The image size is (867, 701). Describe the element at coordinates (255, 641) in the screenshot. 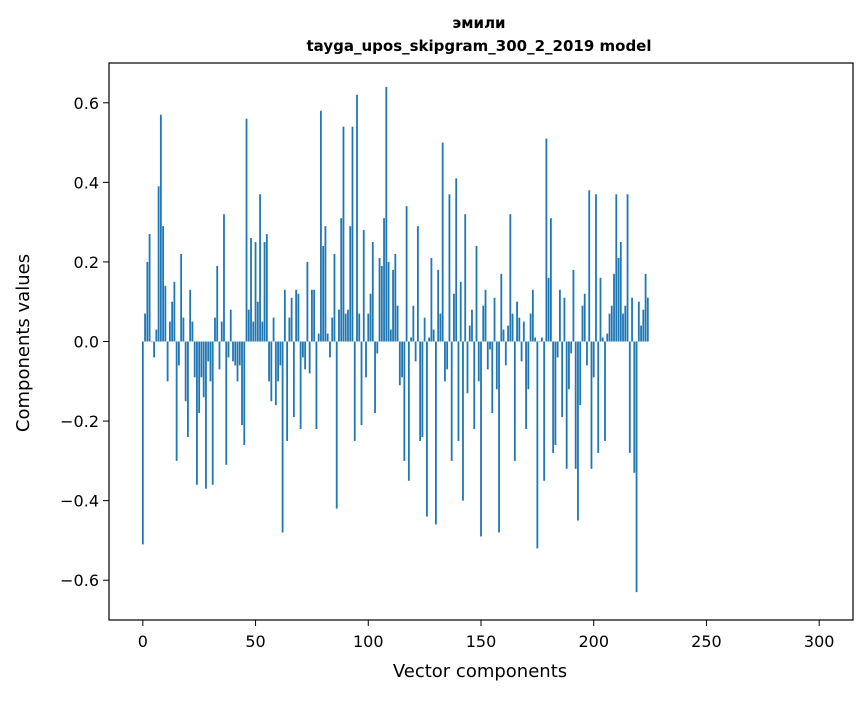

I see `x-tick-label: 50` at that location.